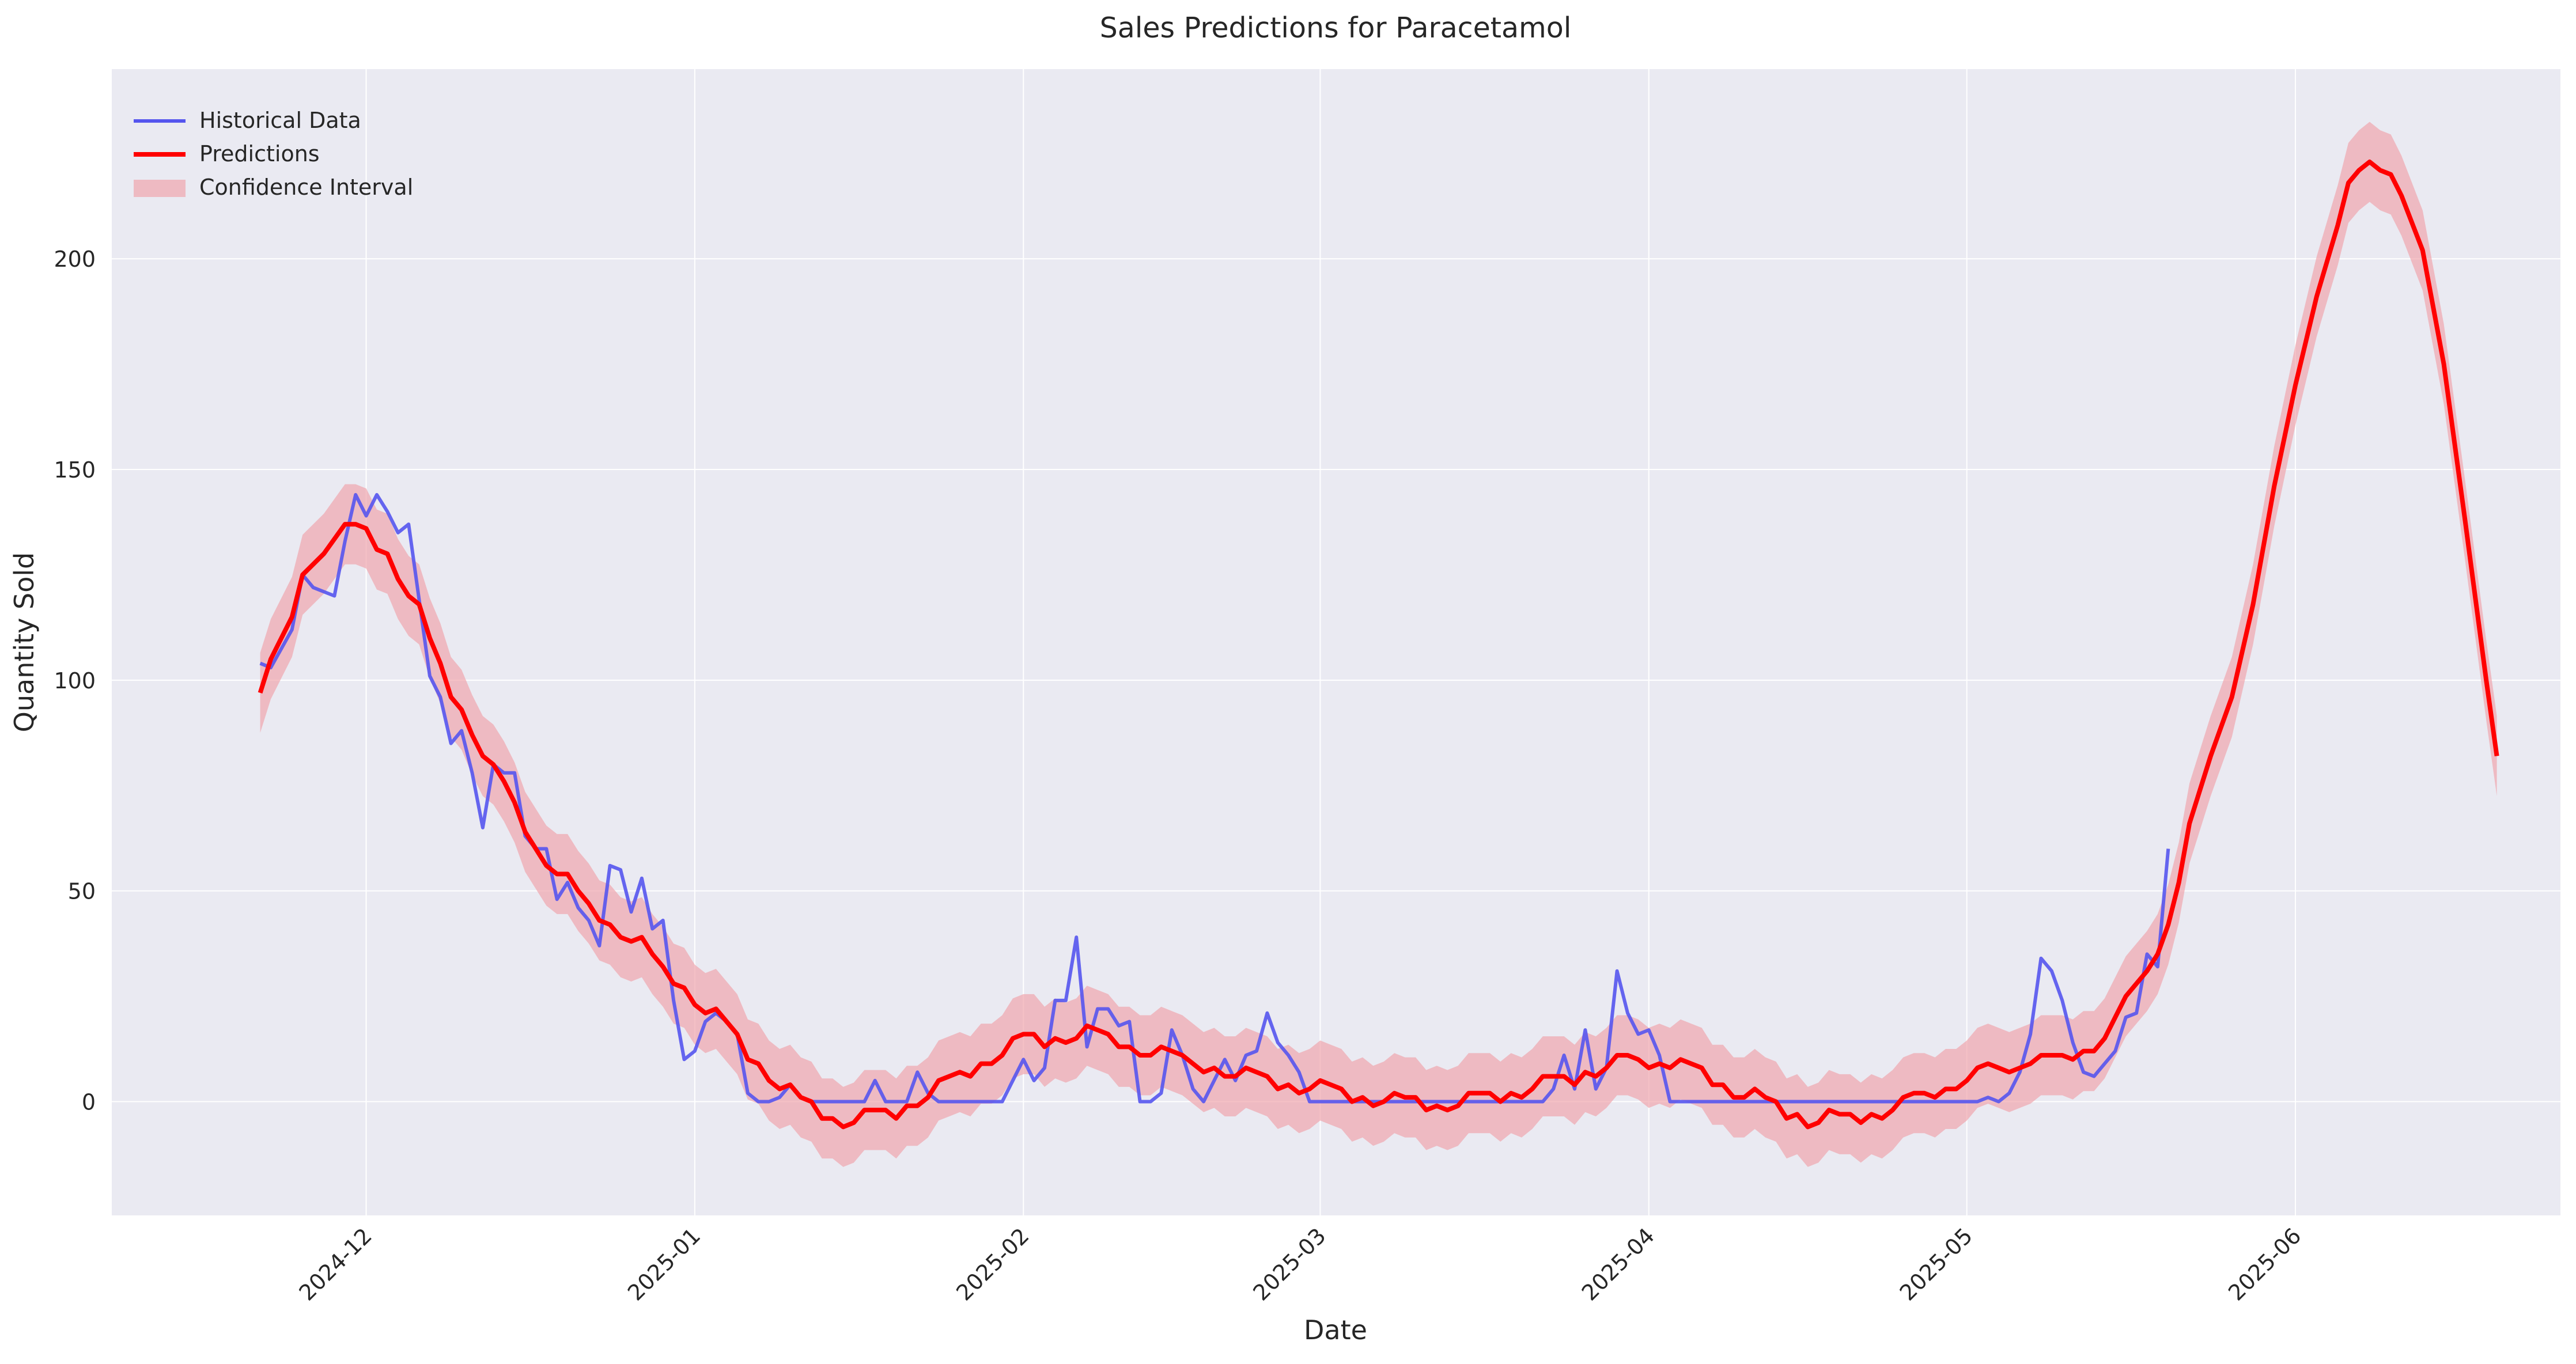 This screenshot has height=1364, width=2576. What do you see at coordinates (160, 188) in the screenshot?
I see `legend-confidence-swatch` at bounding box center [160, 188].